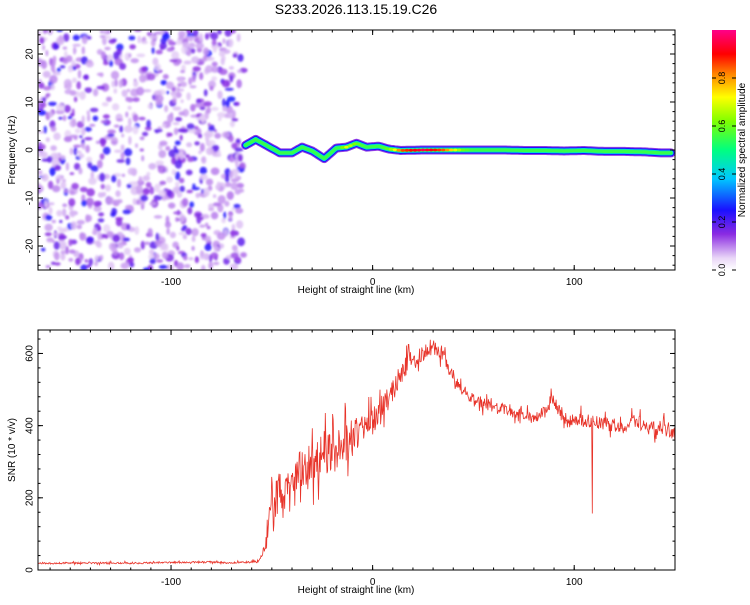 This screenshot has height=605, width=750. Describe the element at coordinates (30, 497) in the screenshot. I see `y-tick-label: 200` at that location.